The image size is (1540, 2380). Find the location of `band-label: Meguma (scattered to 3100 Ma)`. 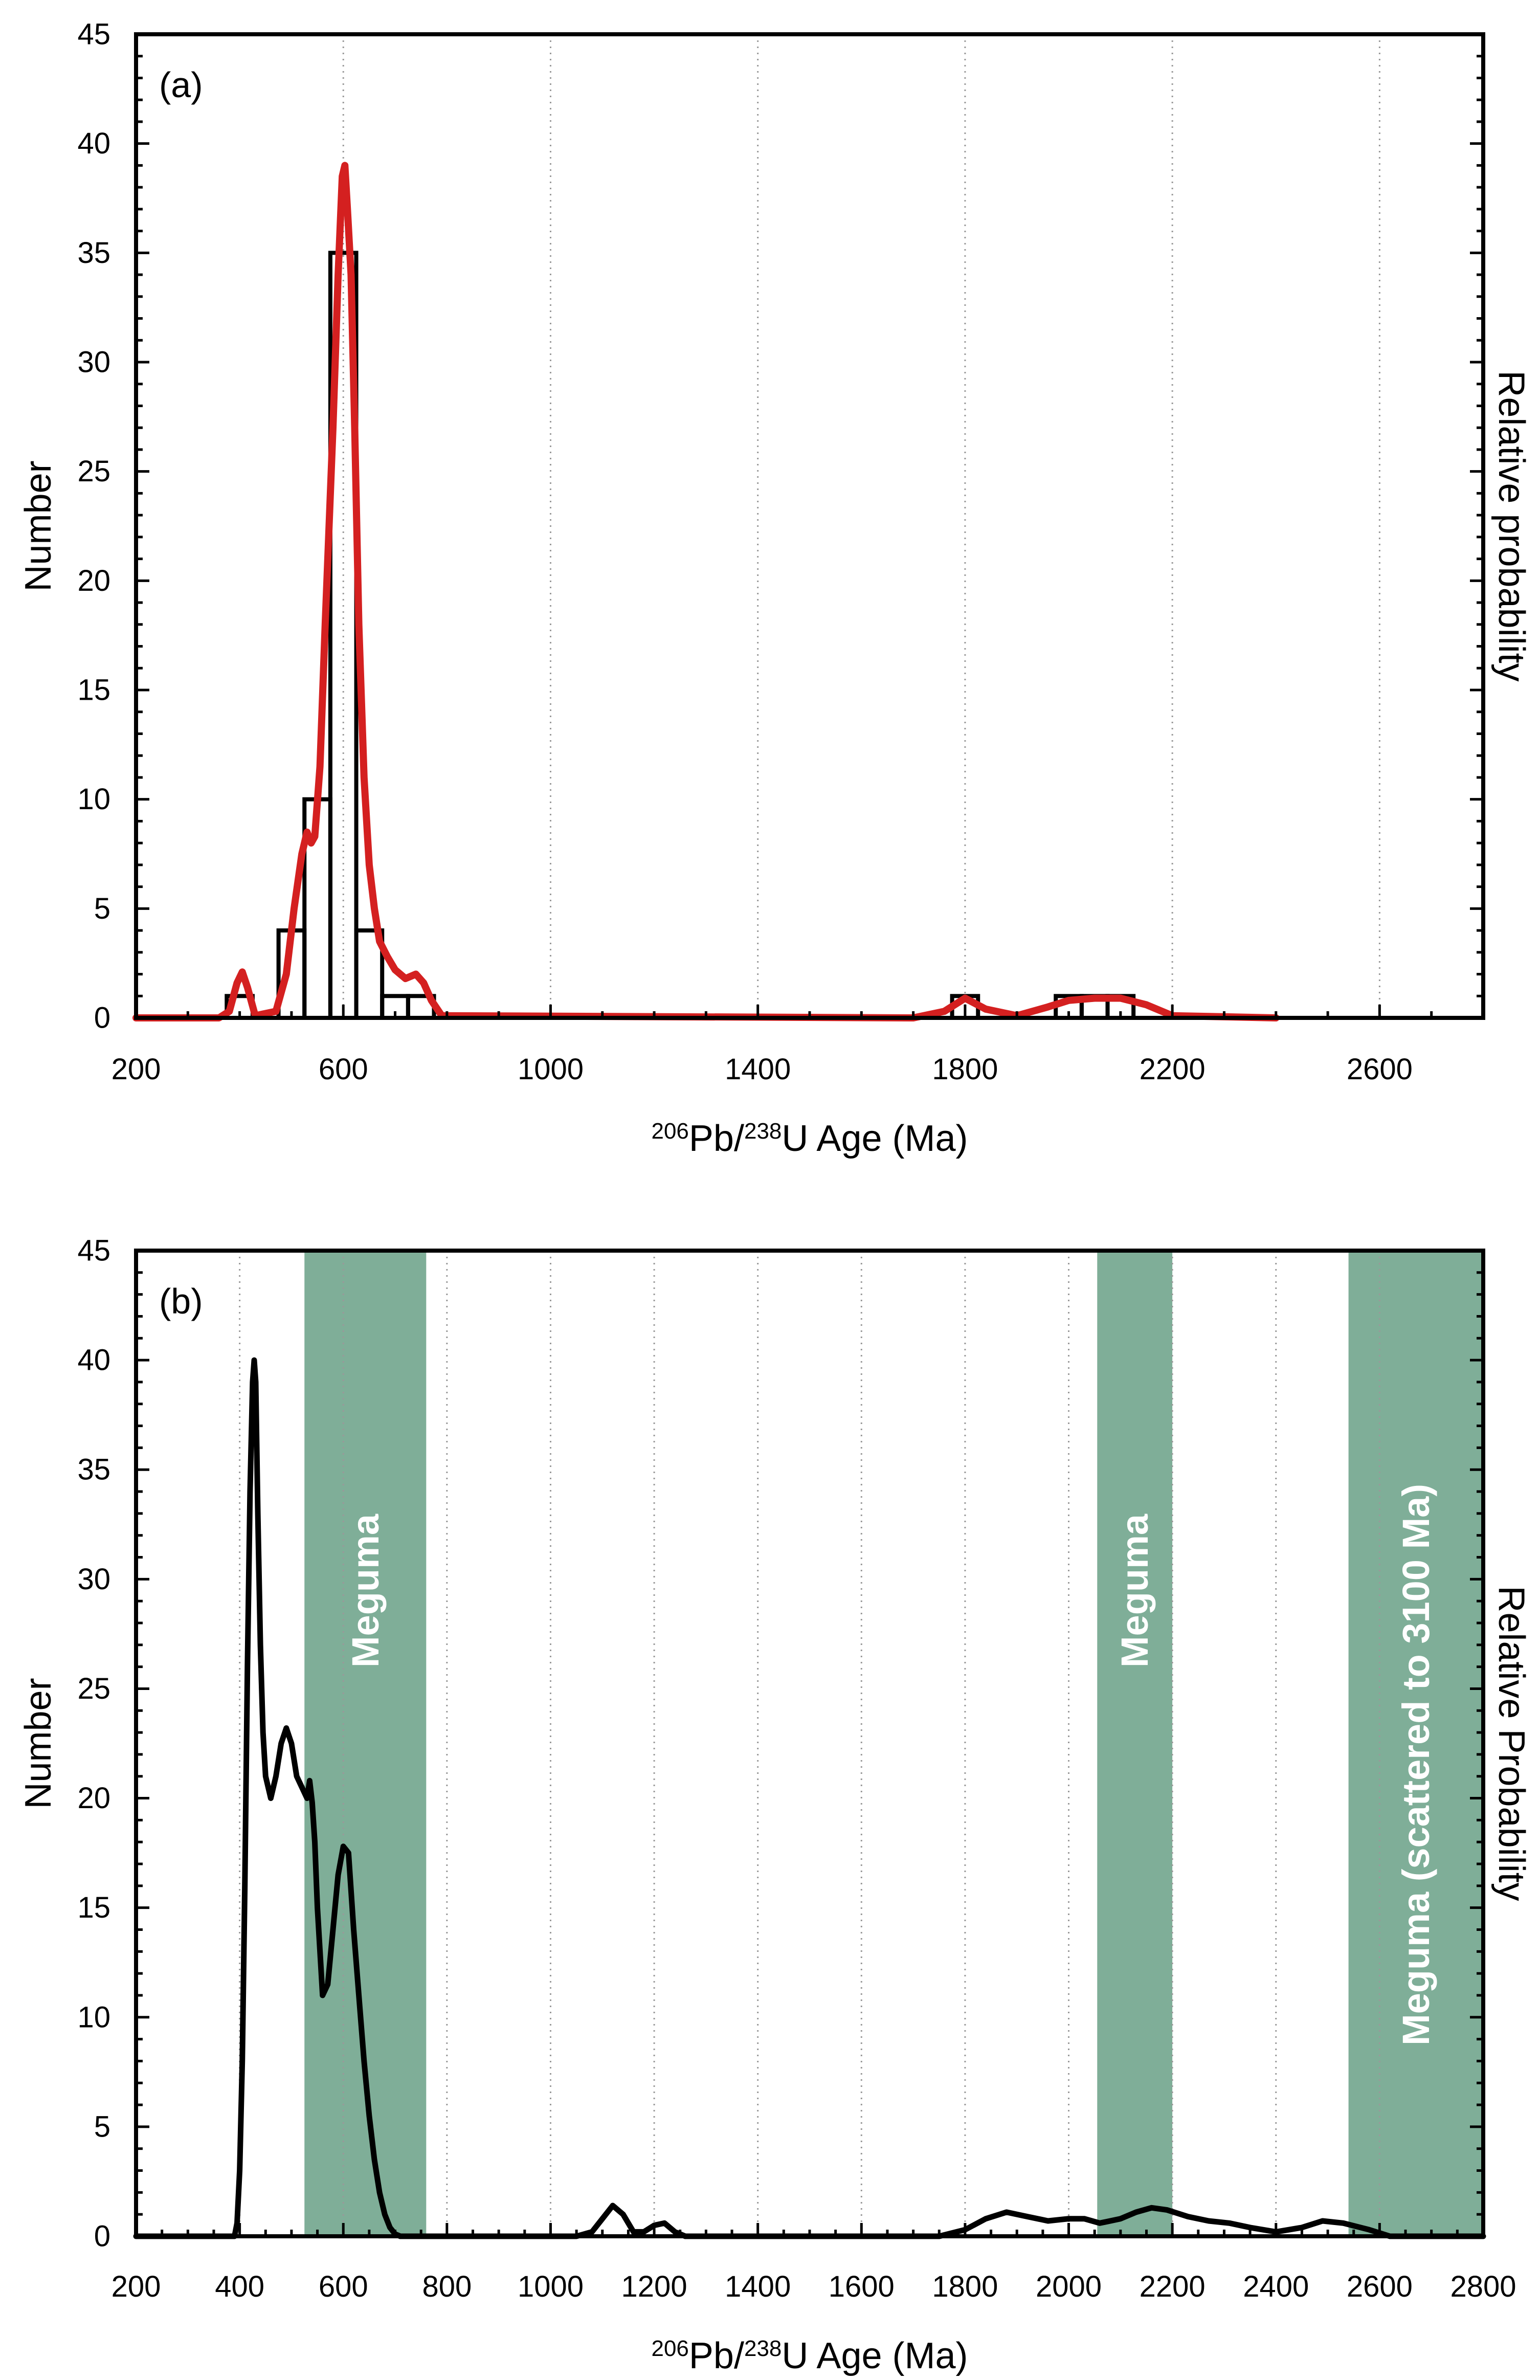

band-label: Meguma (scattered to 3100 Ma) is located at coordinates (1416, 1764).